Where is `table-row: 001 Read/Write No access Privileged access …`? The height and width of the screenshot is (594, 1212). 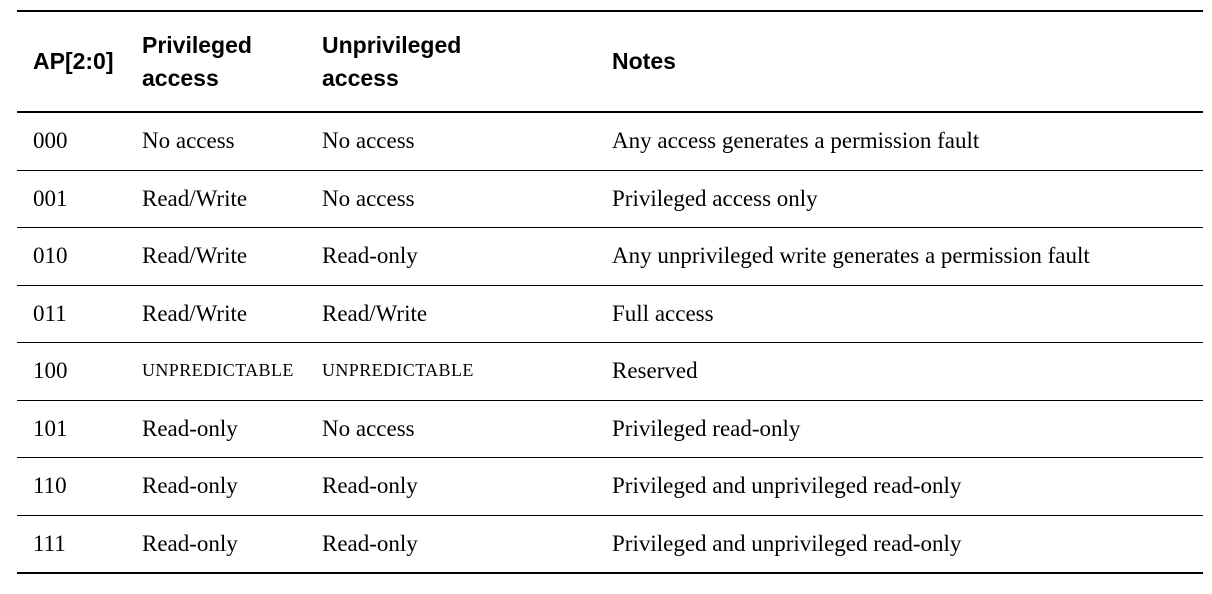
table-row: 001 Read/Write No access Privileged access … is located at coordinates (610, 199).